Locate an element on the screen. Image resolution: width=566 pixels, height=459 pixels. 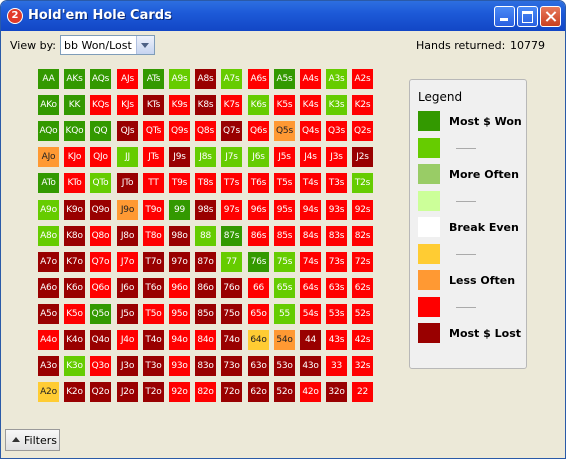
hand-cell: K2o is located at coordinates (74, 392).